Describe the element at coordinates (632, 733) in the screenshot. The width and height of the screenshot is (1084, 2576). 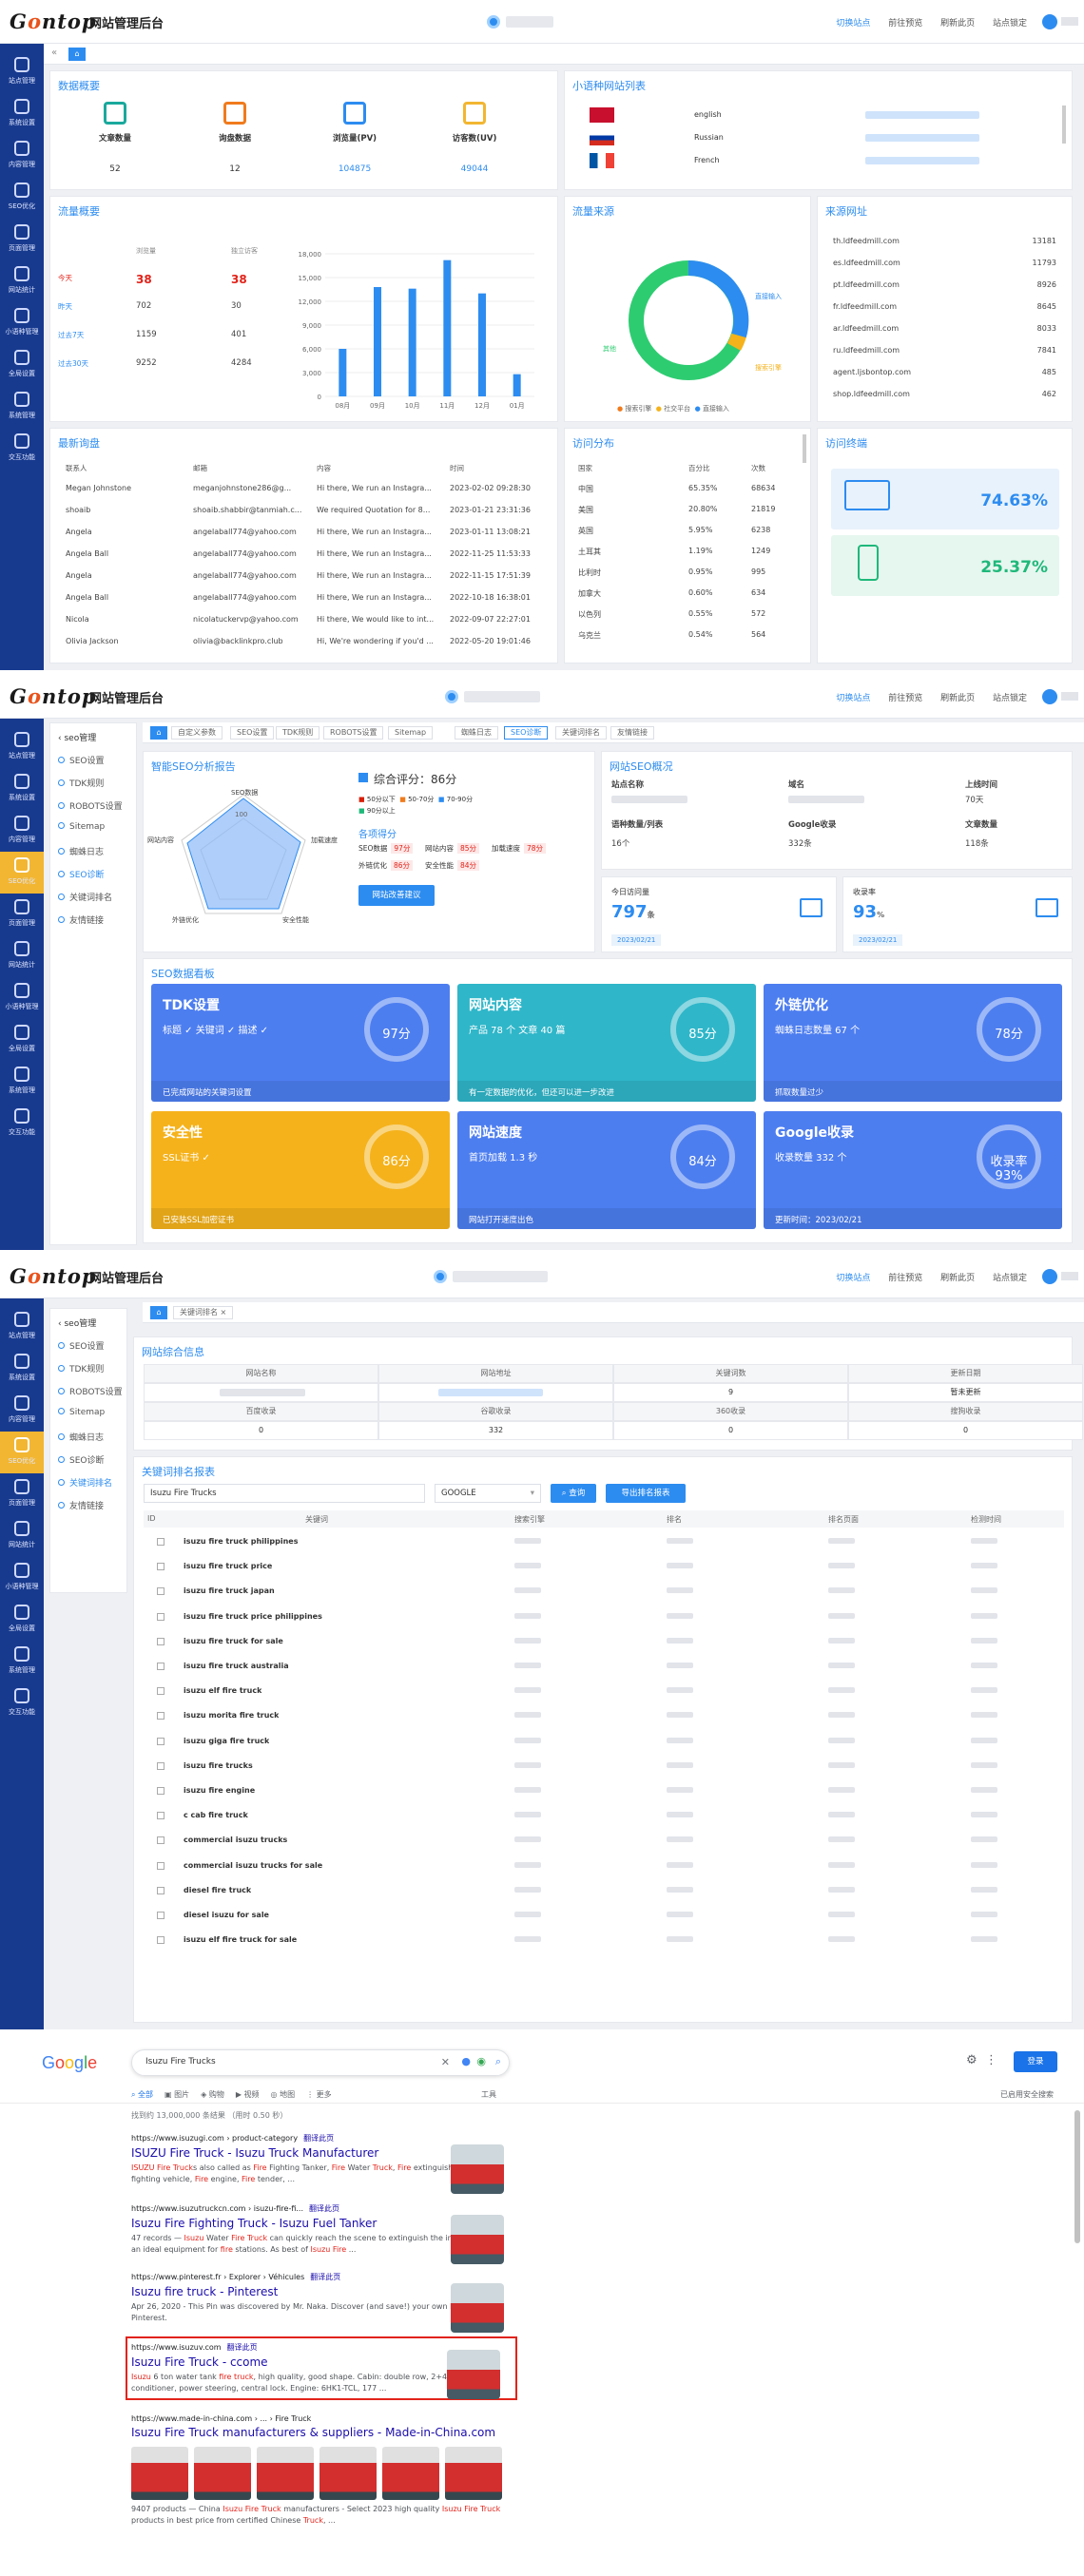
I see `tab-8: 友情链接` at that location.